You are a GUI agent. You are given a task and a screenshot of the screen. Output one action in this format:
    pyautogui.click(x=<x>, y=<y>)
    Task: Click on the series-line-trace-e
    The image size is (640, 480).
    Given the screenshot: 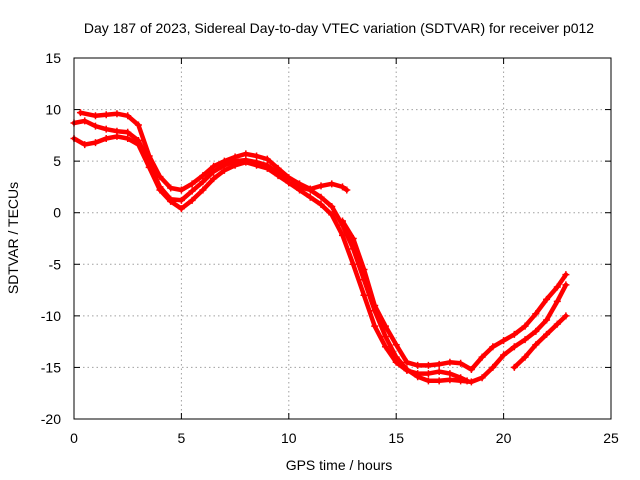 What is the action you would take?
    pyautogui.click(x=540, y=341)
    